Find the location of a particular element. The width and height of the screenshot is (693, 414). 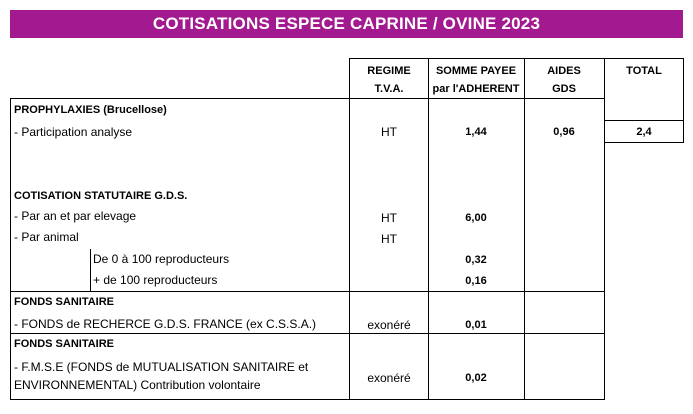

row-label: - Participation analyse is located at coordinates (73, 132).